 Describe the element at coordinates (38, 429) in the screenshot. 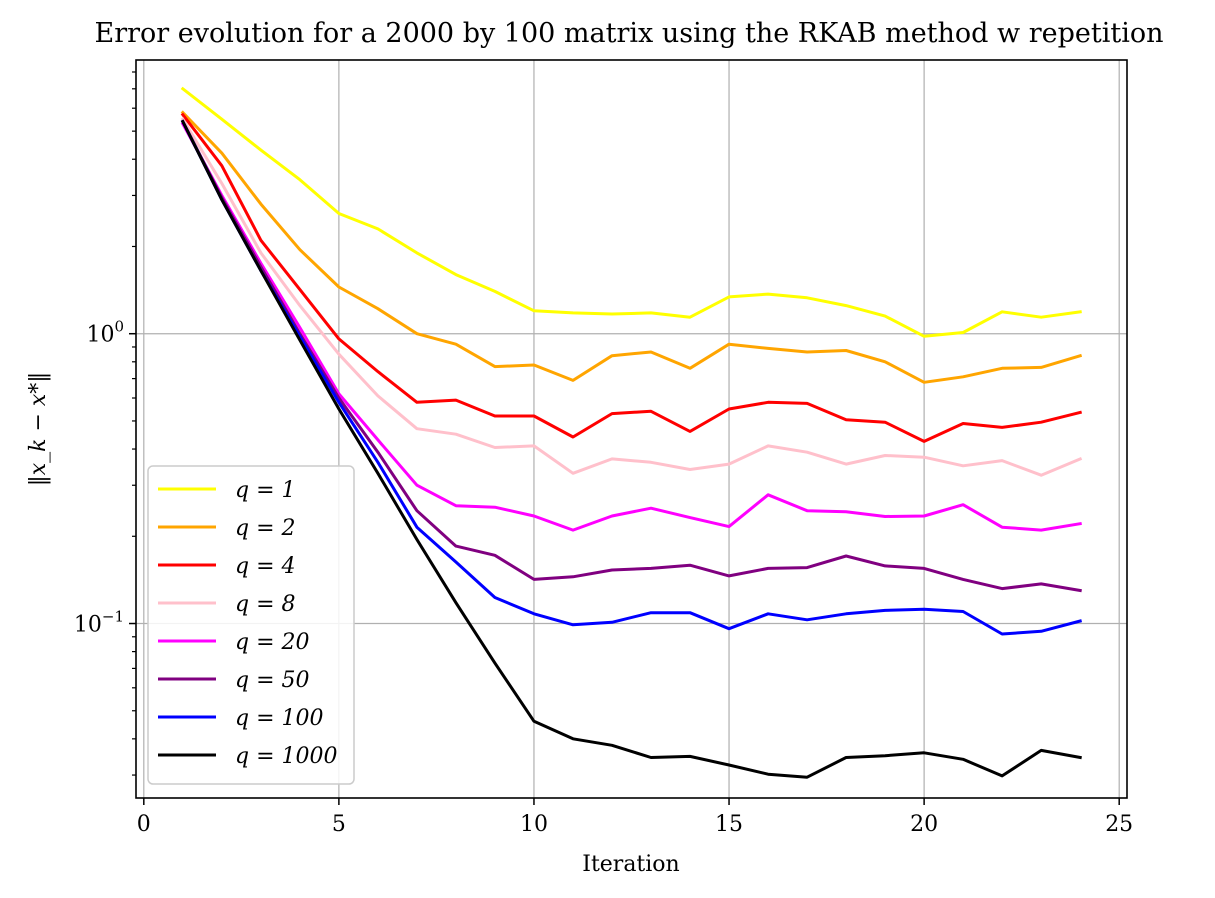

I see `y-axis-label: ‖x_k − x*‖` at that location.